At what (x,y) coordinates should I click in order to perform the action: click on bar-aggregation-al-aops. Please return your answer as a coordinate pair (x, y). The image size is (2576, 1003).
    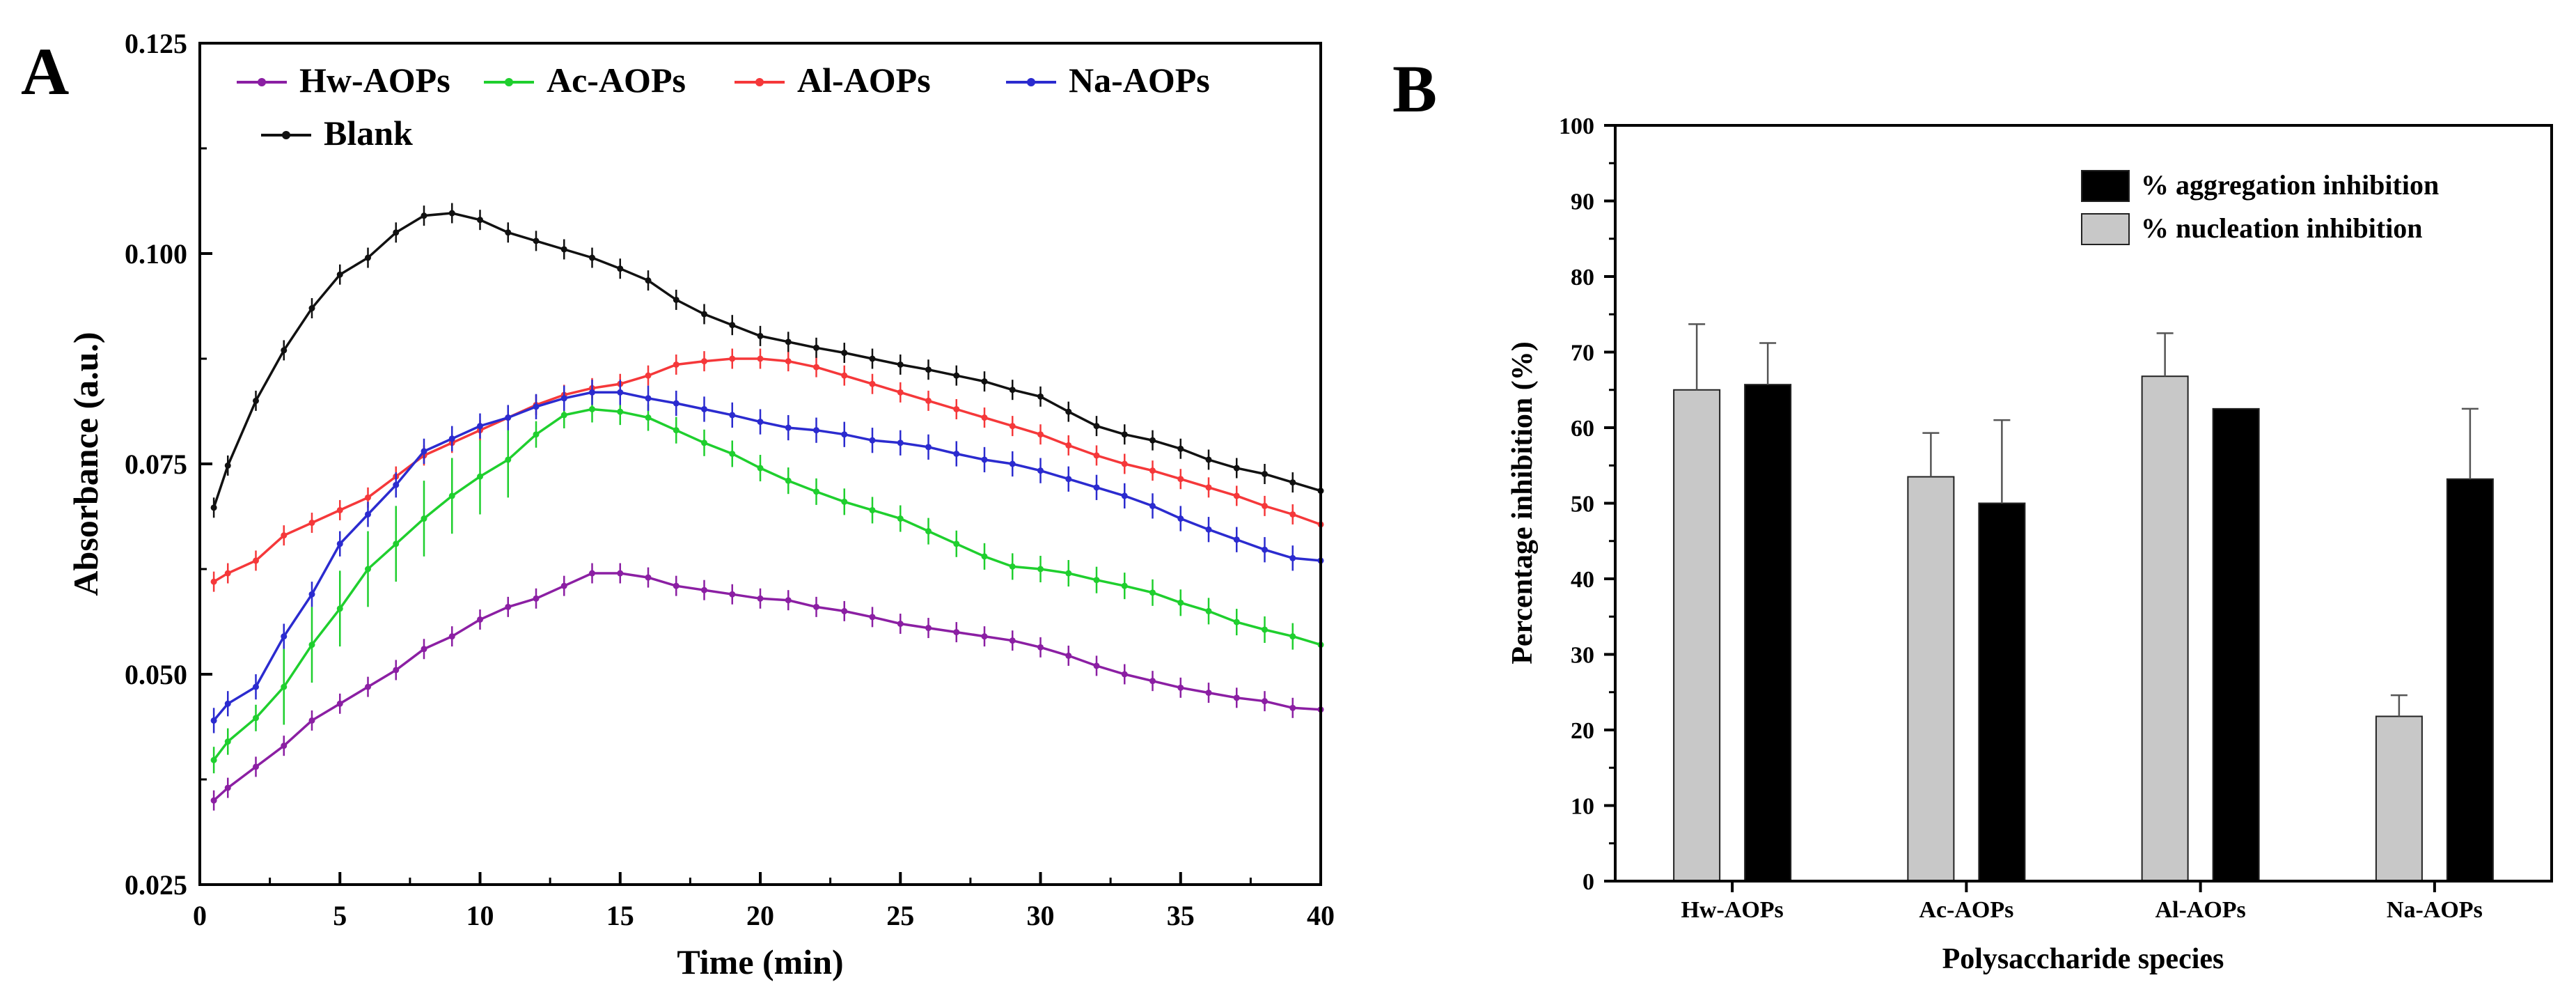
    Looking at the image, I should click on (2236, 644).